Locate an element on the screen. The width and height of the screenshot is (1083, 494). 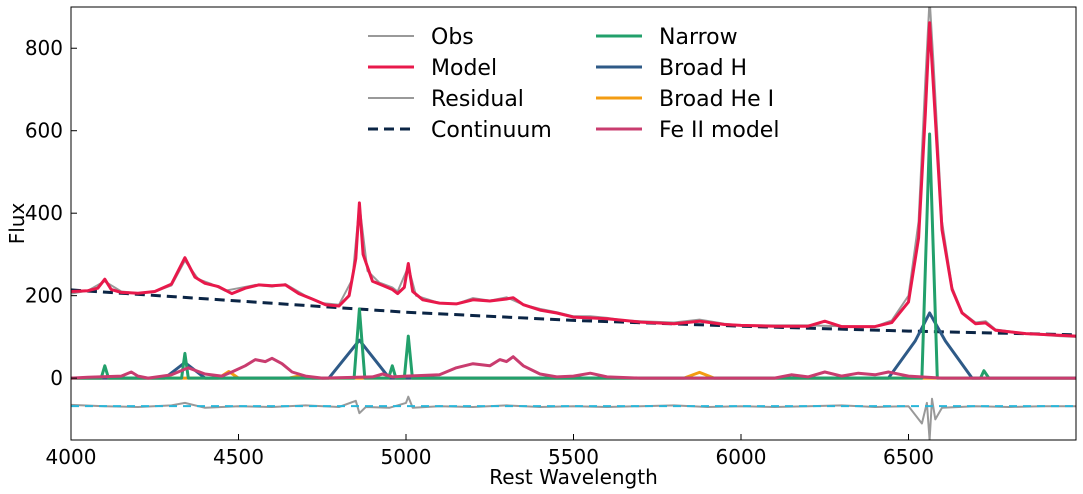
x-tick-label-1: 4500 is located at coordinates (238, 457).